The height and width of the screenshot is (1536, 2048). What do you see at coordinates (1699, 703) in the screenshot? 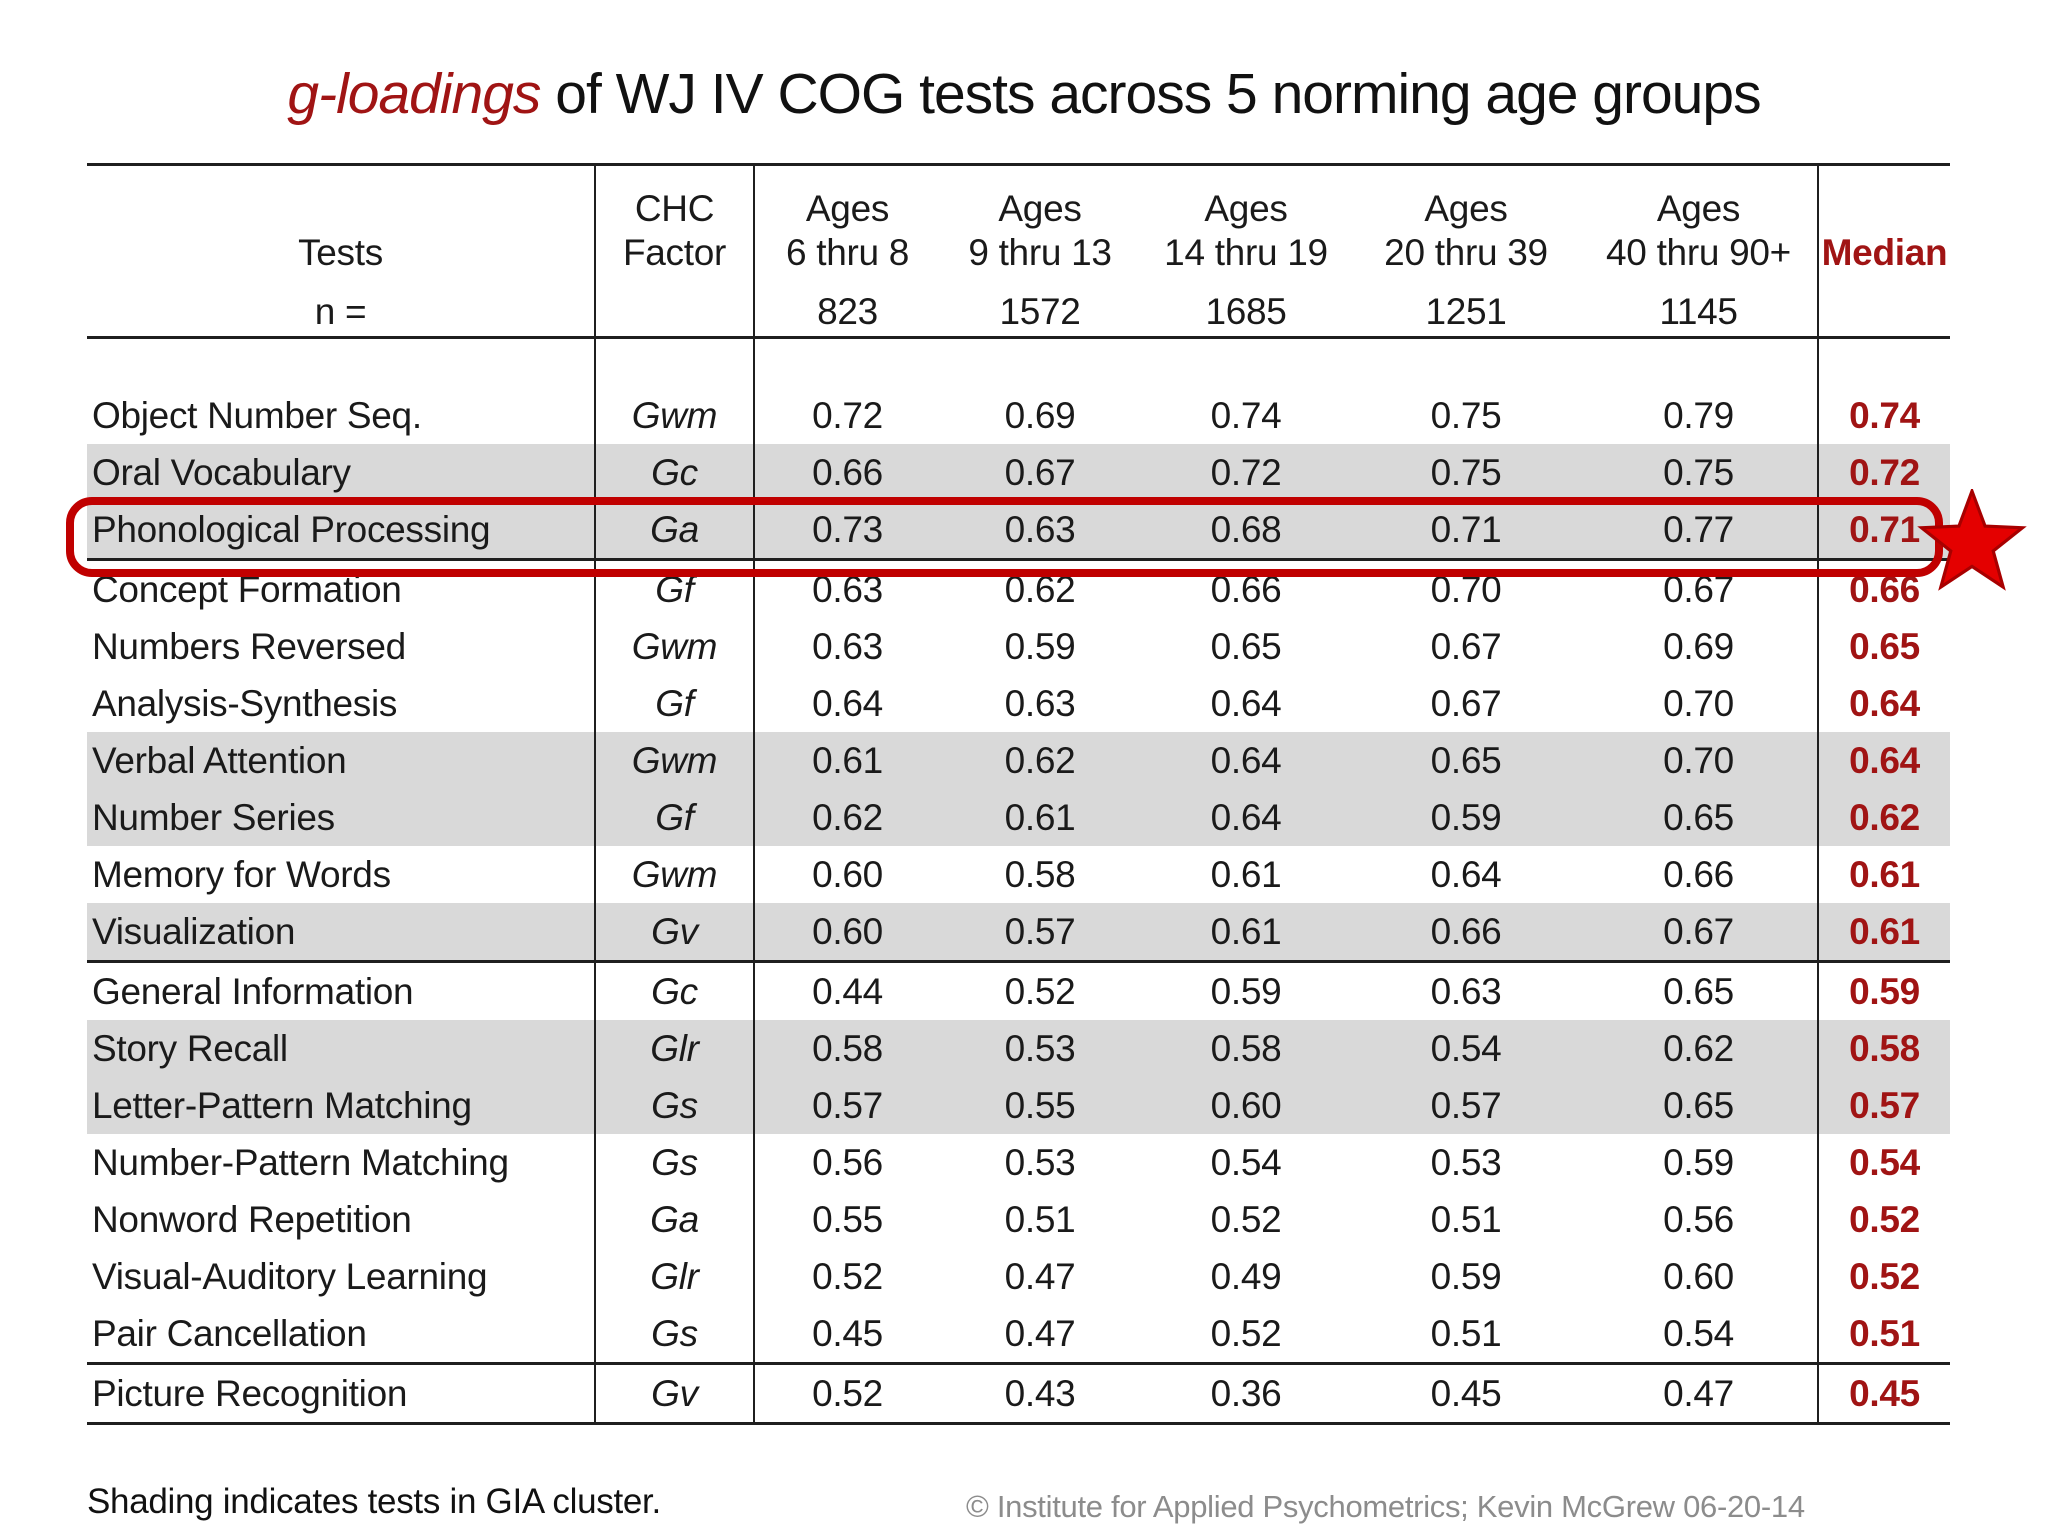
I see `g-loading-cell: 0.70` at bounding box center [1699, 703].